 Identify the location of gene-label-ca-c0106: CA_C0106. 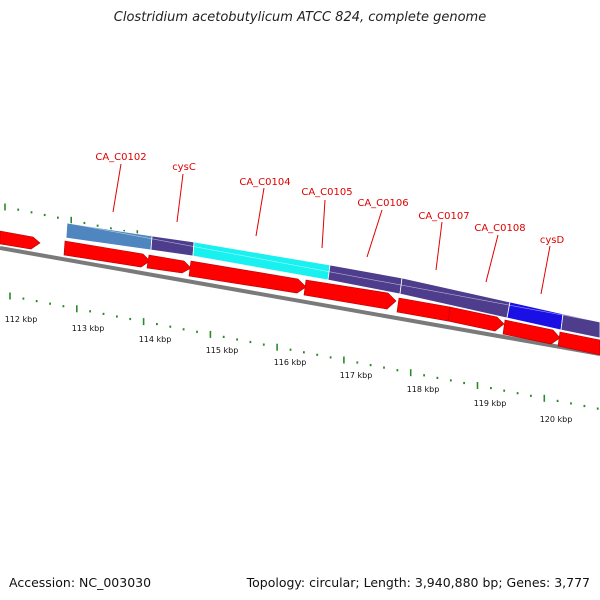
(383, 228).